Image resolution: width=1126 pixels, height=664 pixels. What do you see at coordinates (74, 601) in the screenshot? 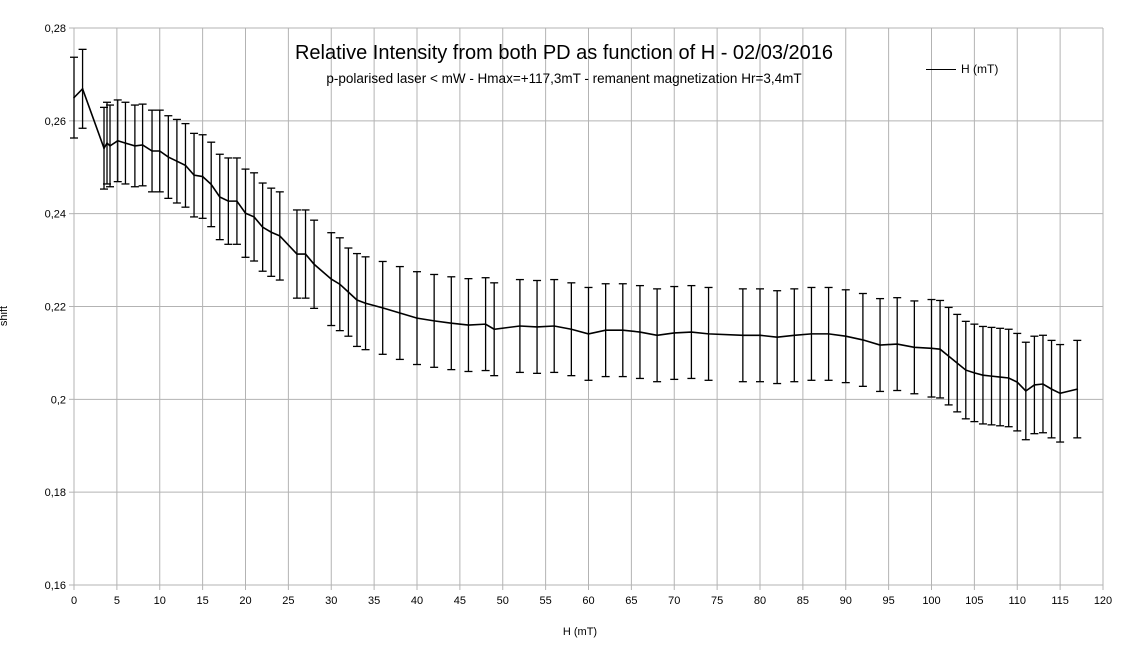
I see `x-tick-label: 0` at bounding box center [74, 601].